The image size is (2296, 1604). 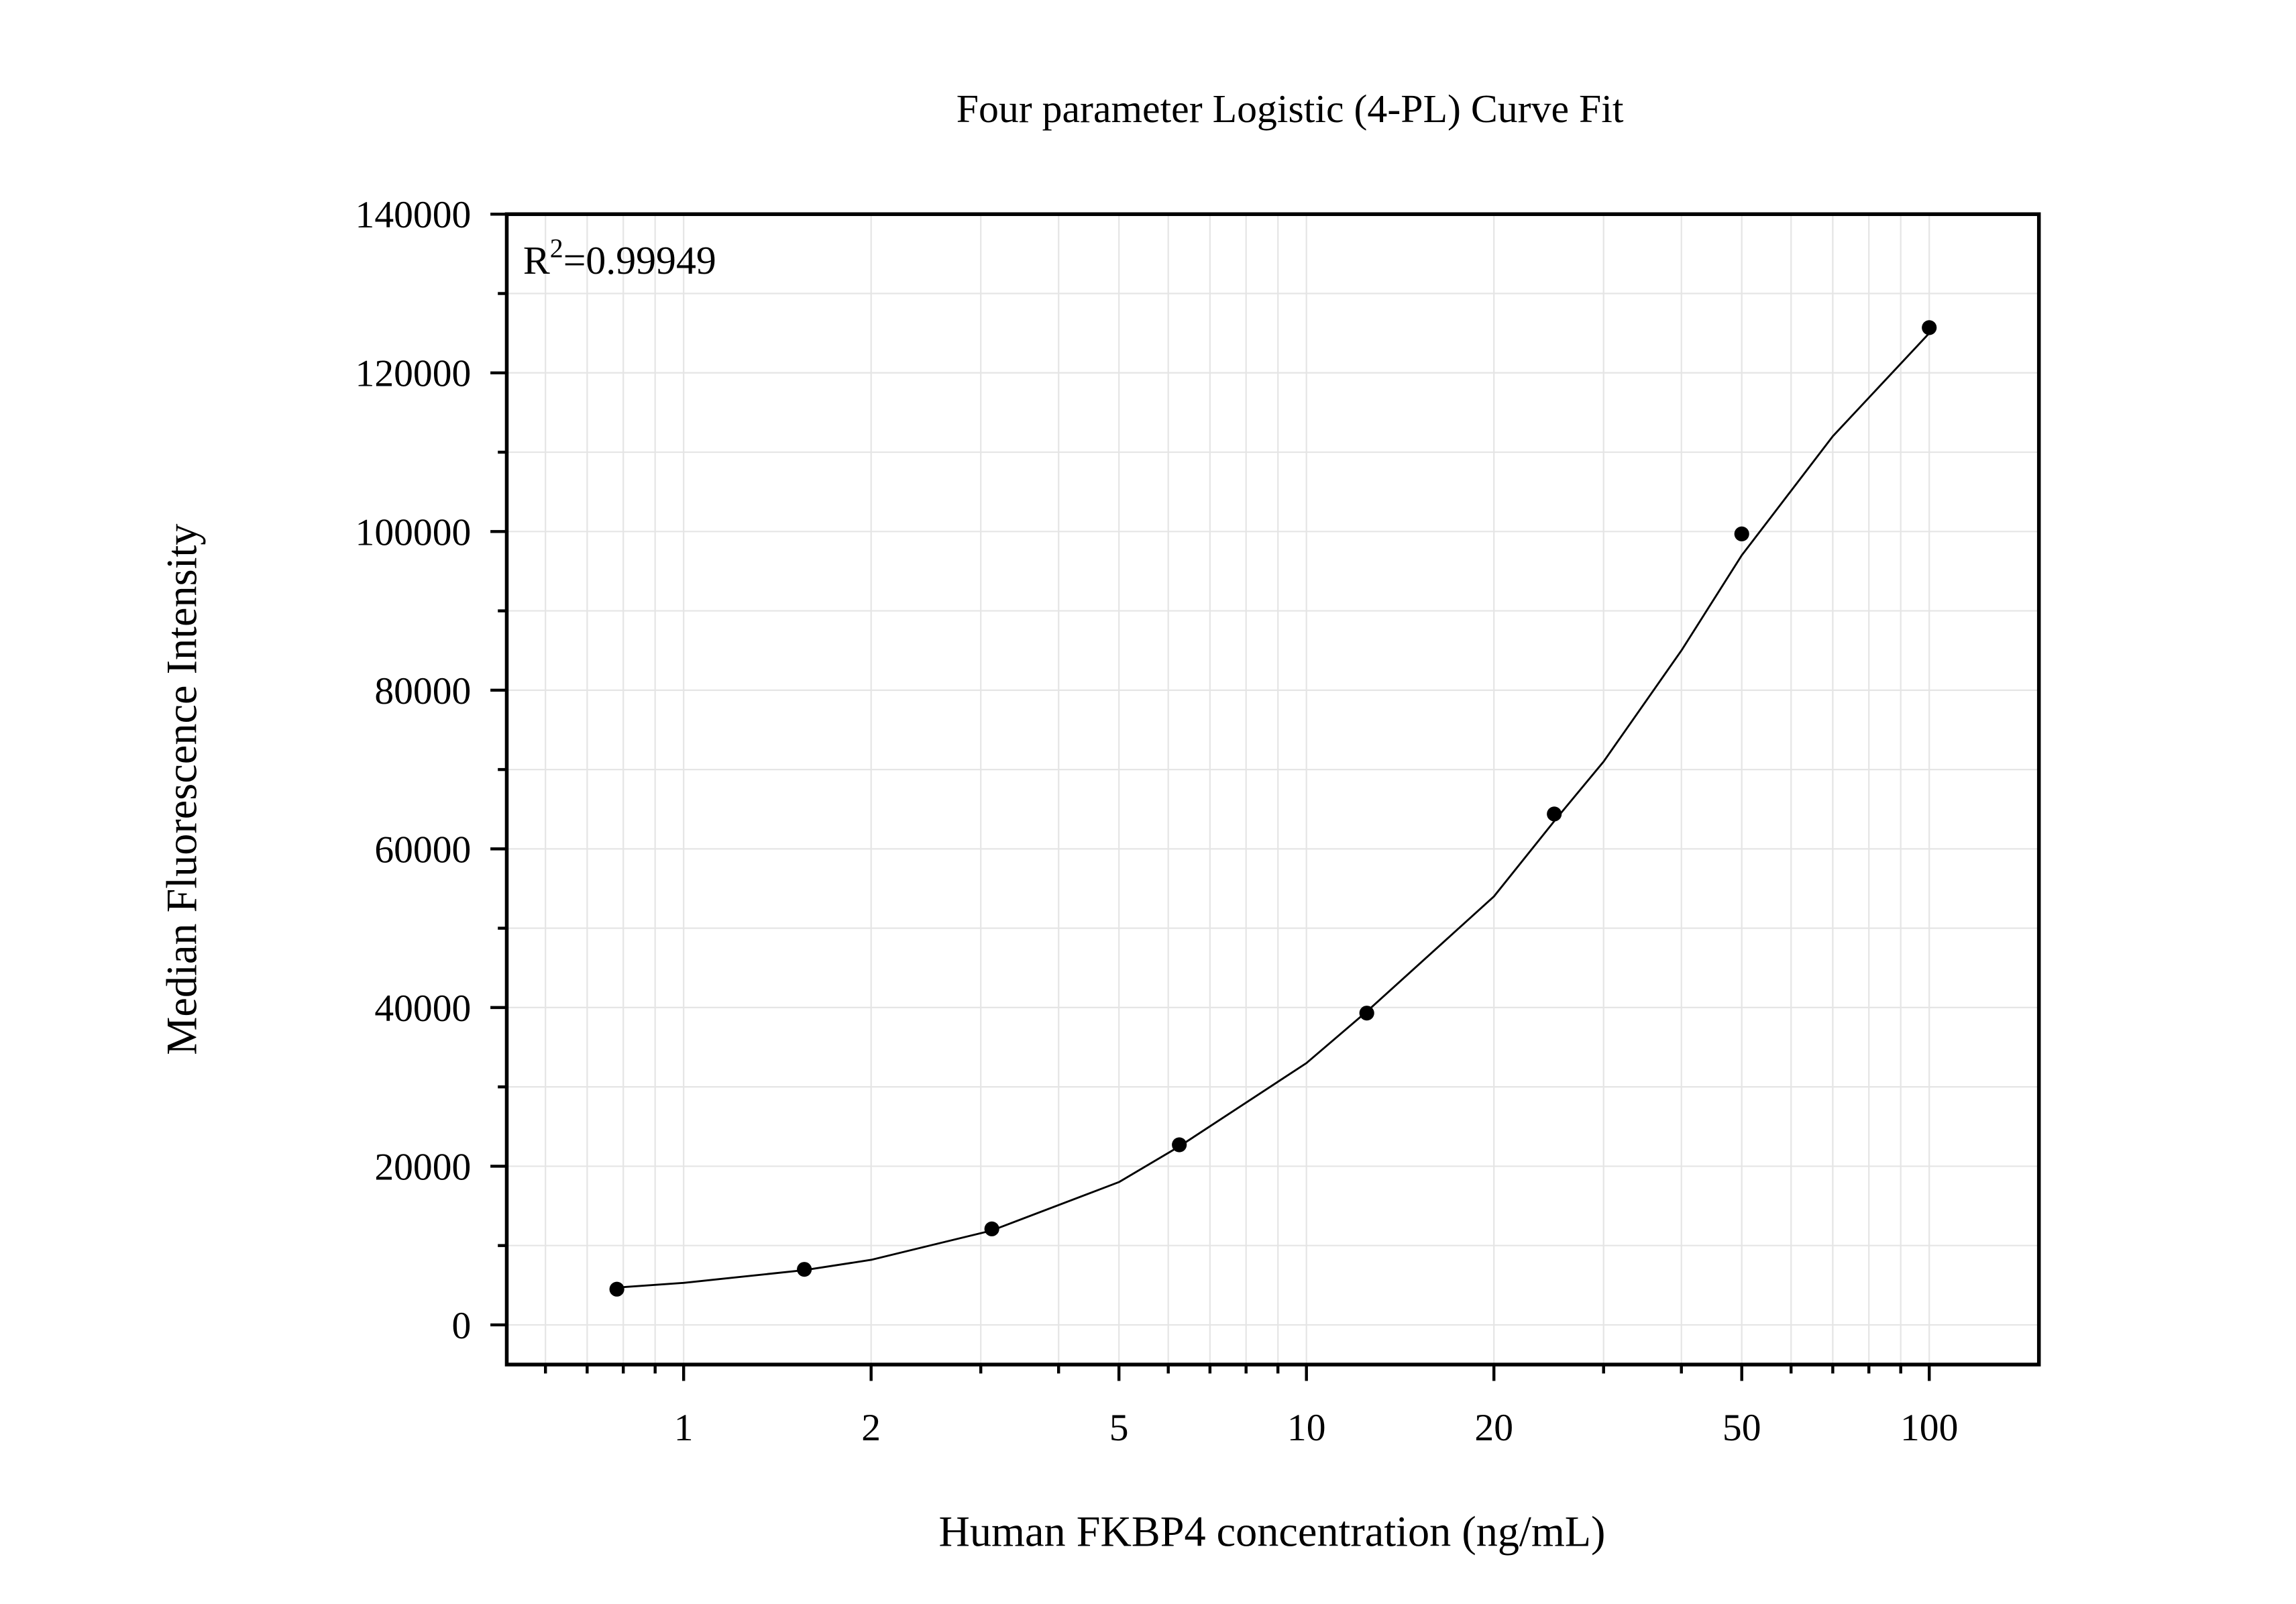 I want to click on x-tick-label: 10, so click(x=1307, y=1428).